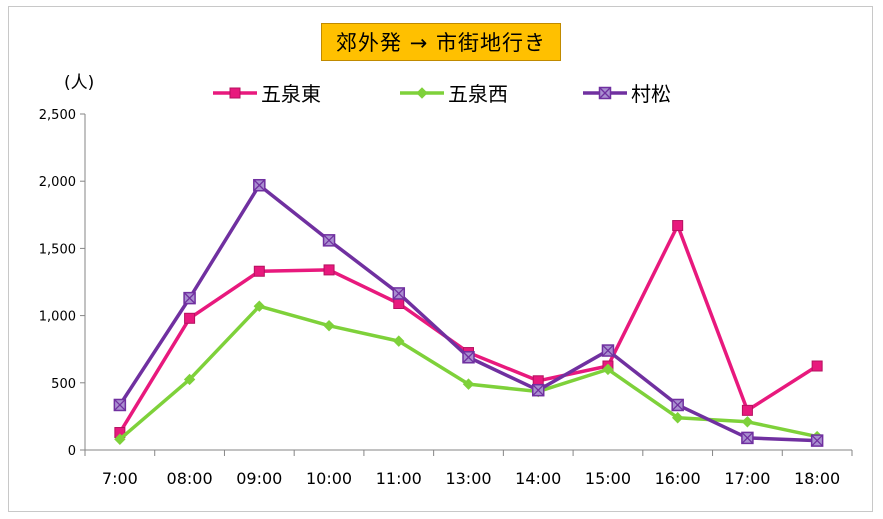 The width and height of the screenshot is (883, 519). What do you see at coordinates (817, 478) in the screenshot?
I see `x-tick-label: 18:00` at bounding box center [817, 478].